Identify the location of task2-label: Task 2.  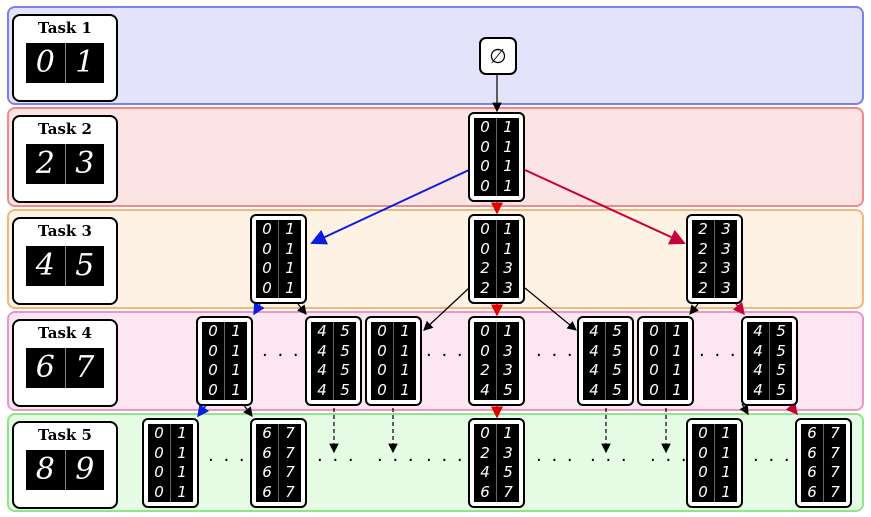
(65, 129).